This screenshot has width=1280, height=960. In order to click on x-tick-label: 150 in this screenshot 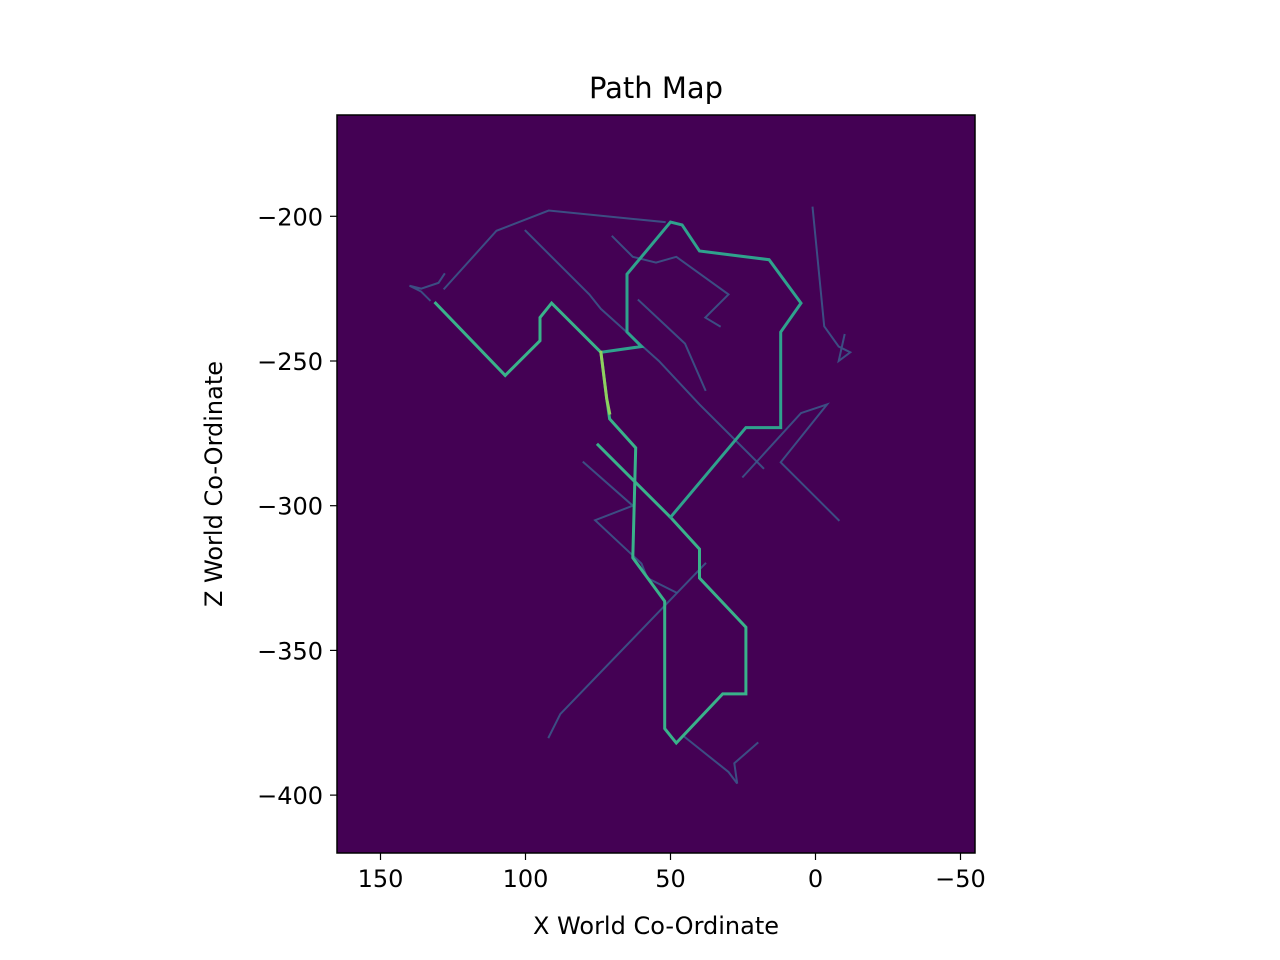, I will do `click(381, 879)`.